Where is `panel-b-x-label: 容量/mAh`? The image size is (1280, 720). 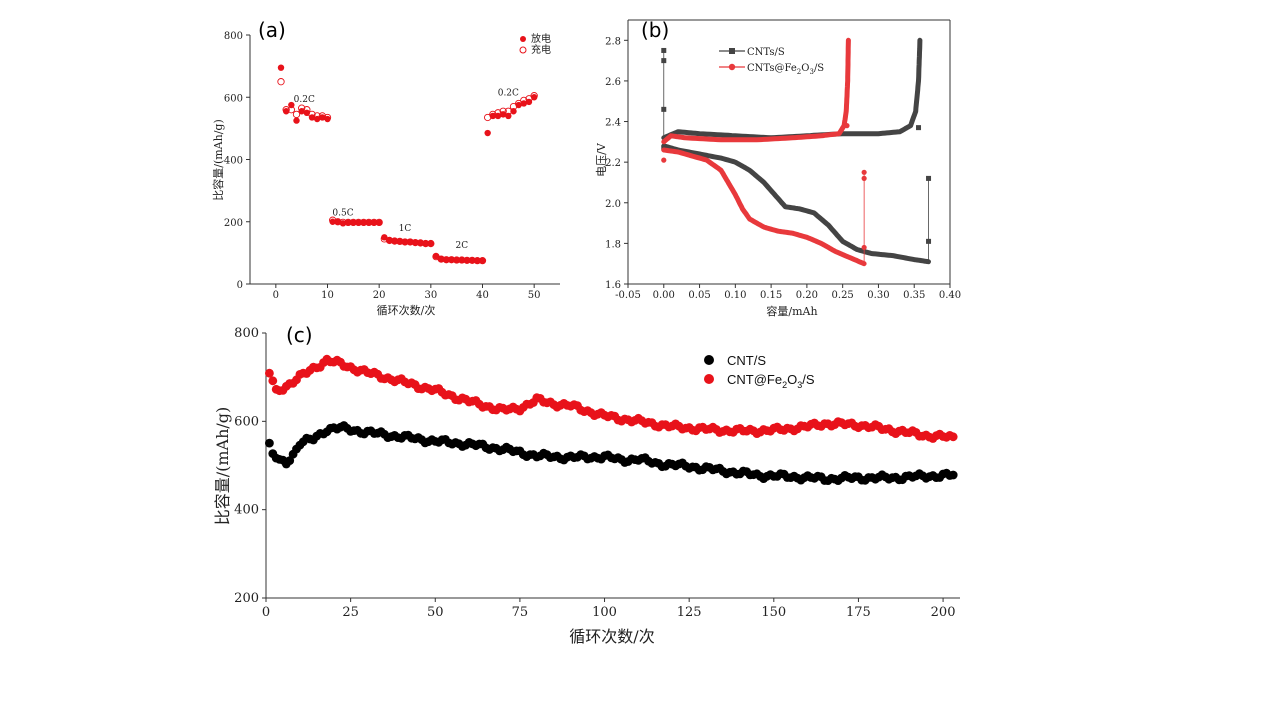 panel-b-x-label: 容量/mAh is located at coordinates (791, 311).